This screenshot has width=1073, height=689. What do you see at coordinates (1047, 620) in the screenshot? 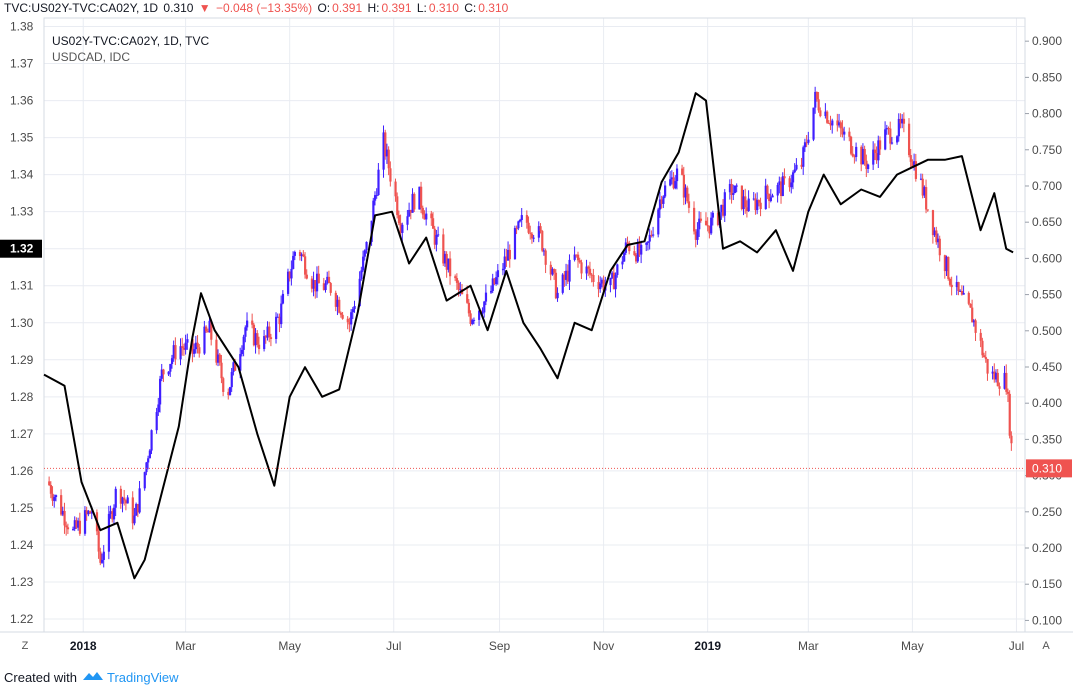
I see `right-axis-tick-label: 0.100` at bounding box center [1047, 620].